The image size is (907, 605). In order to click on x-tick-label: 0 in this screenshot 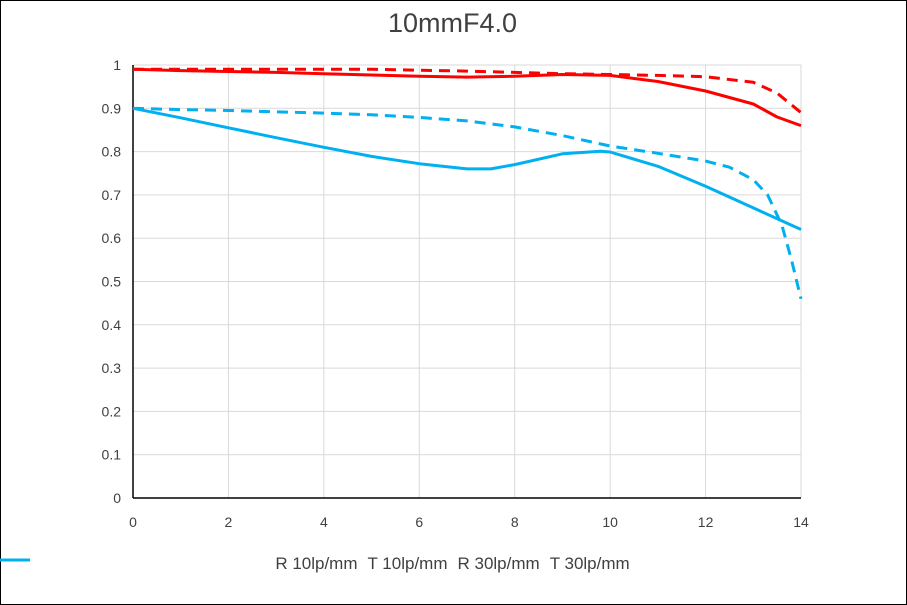, I will do `click(133, 522)`.